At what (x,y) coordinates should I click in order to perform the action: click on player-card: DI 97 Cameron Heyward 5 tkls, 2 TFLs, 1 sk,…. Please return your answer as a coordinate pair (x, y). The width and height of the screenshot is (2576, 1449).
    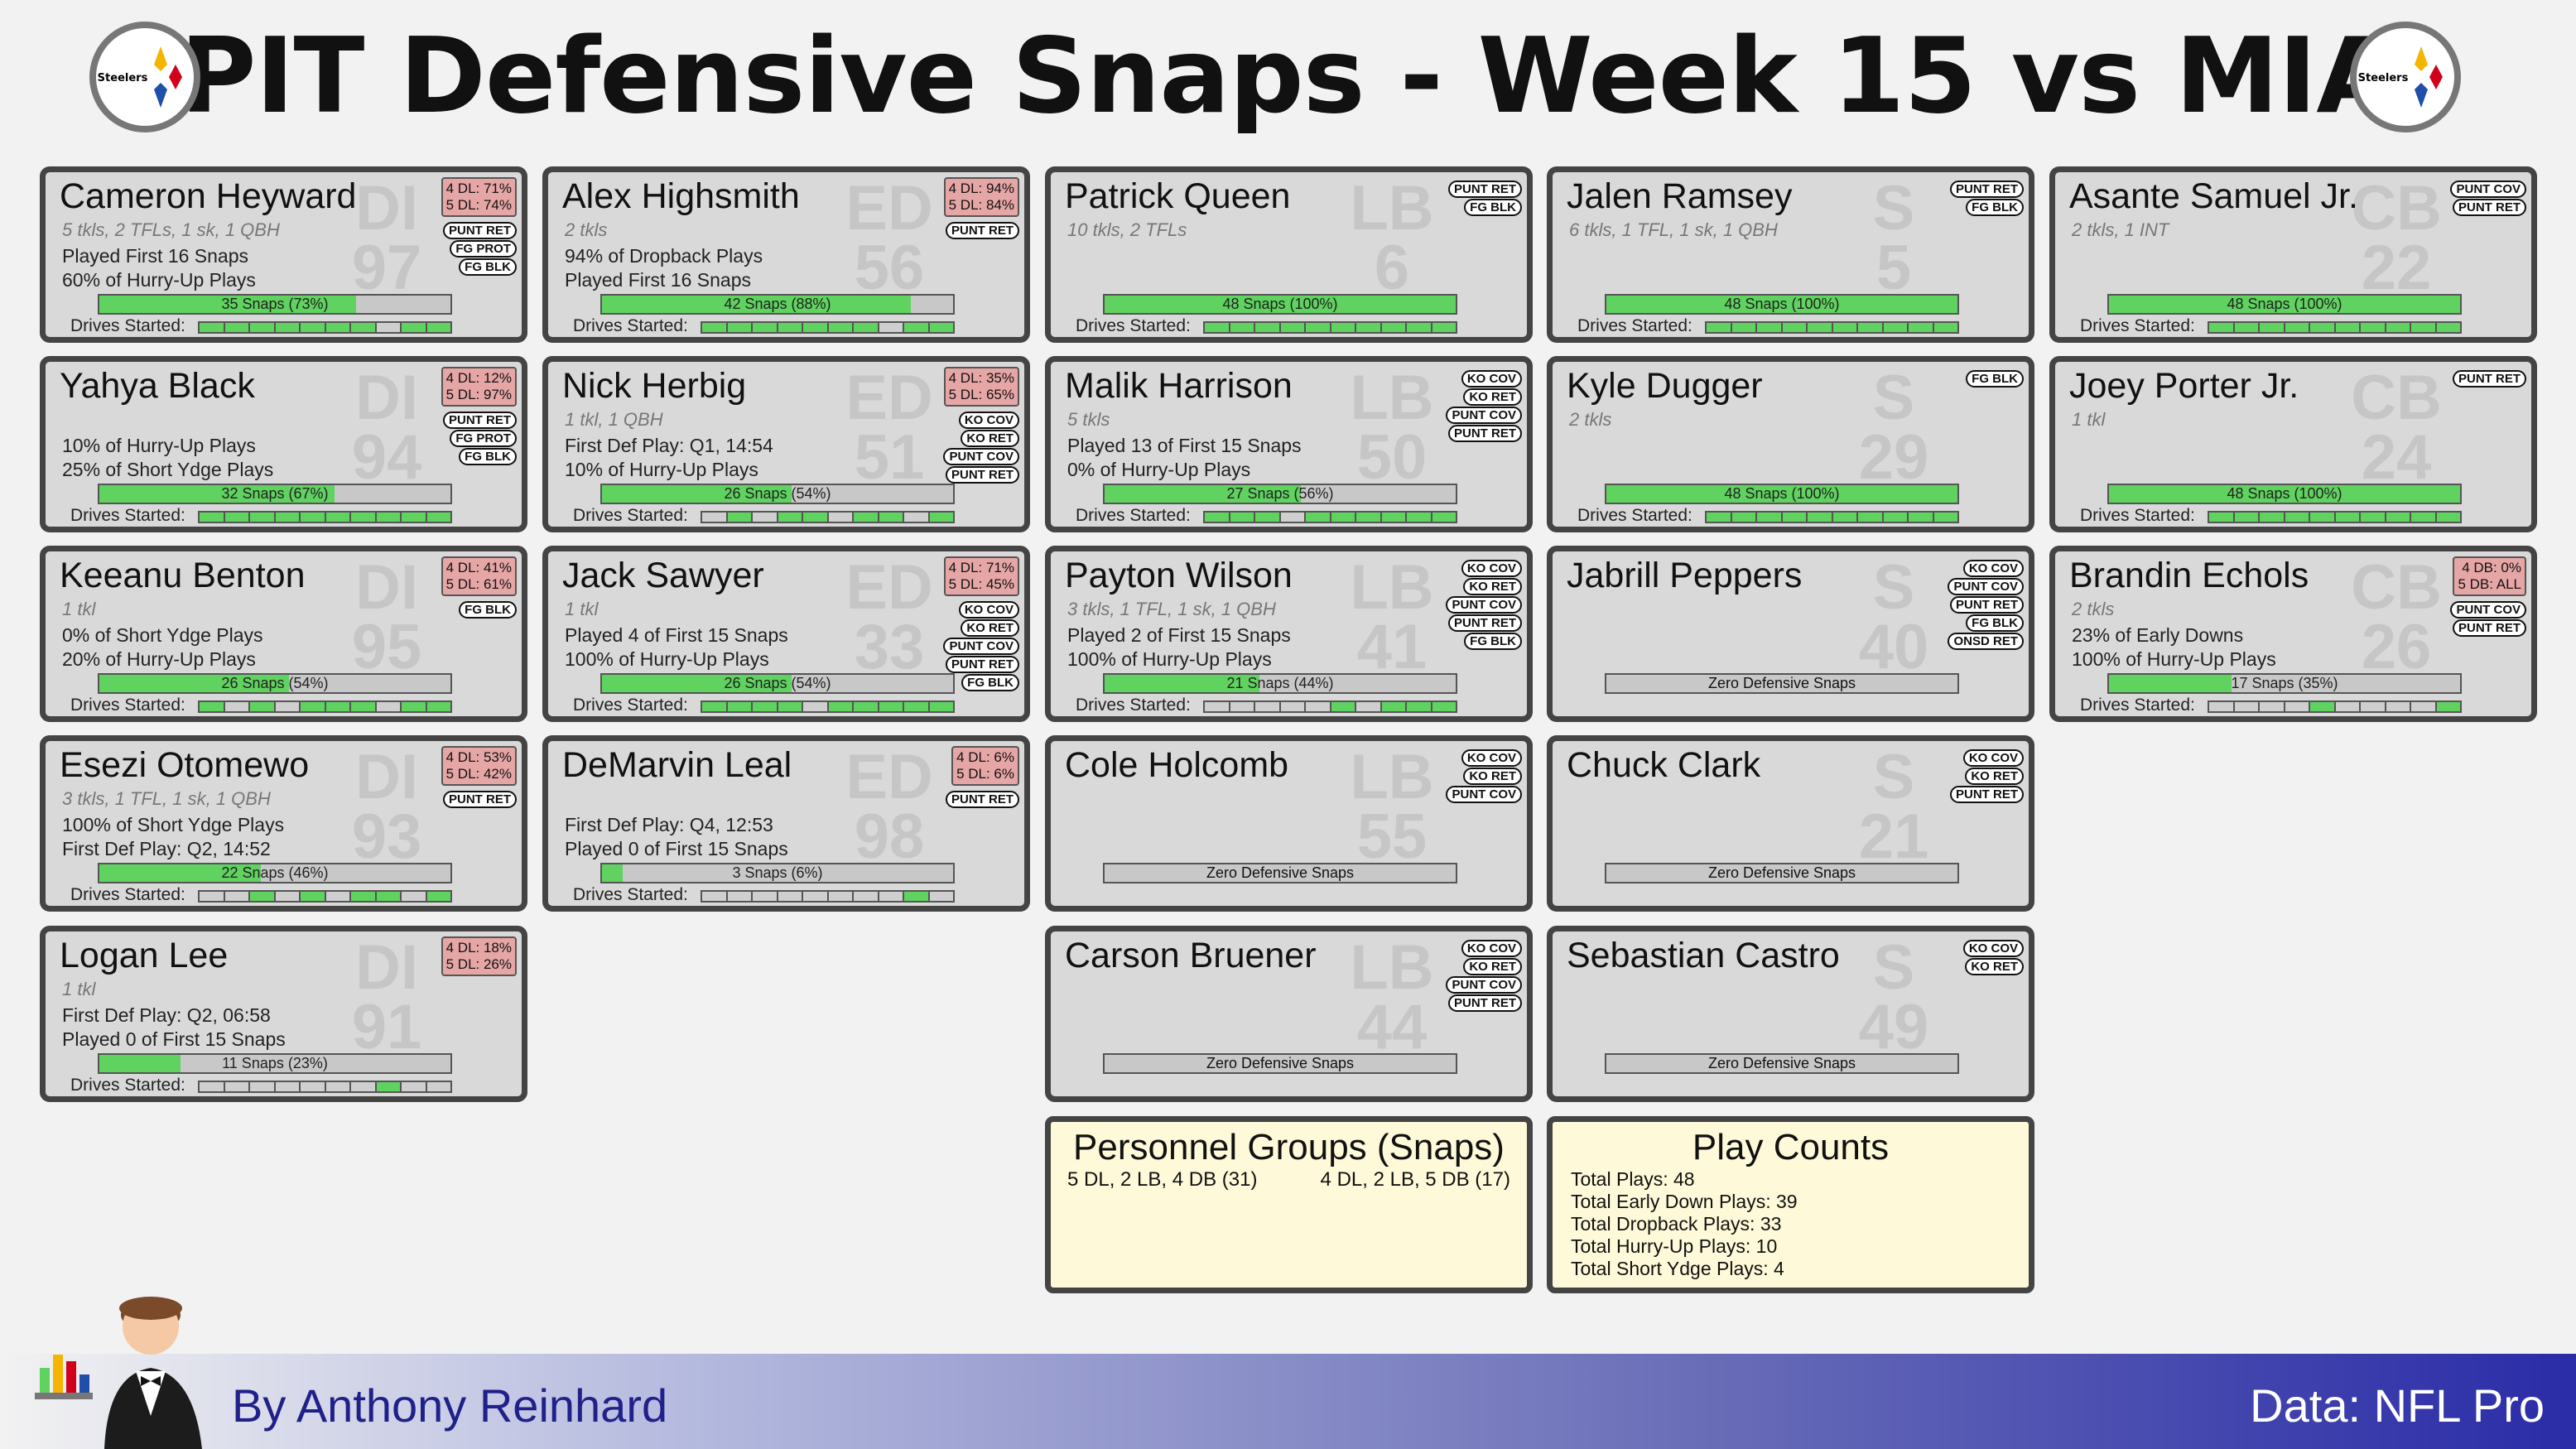
    Looking at the image, I should click on (283, 254).